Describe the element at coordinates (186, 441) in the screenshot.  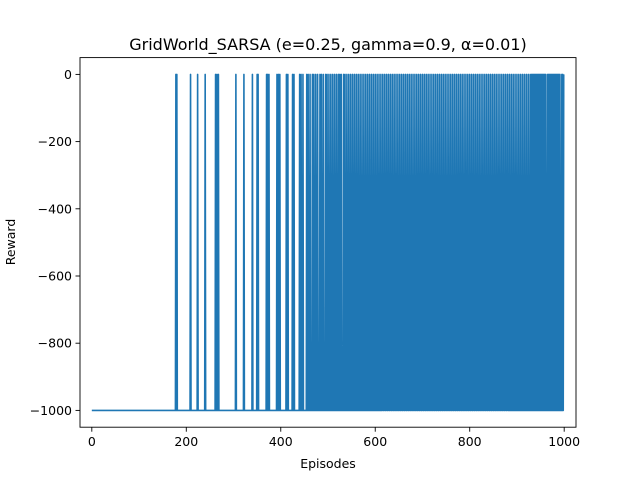
I see `x-tick-label: 200` at that location.